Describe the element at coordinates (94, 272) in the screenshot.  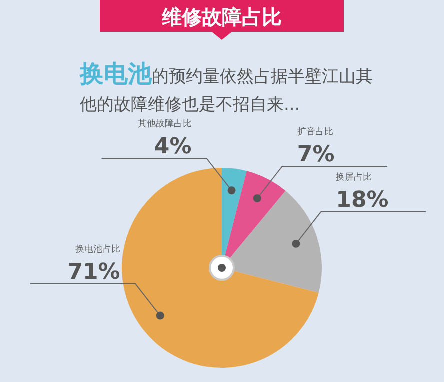
I see `data-label: 71%` at that location.